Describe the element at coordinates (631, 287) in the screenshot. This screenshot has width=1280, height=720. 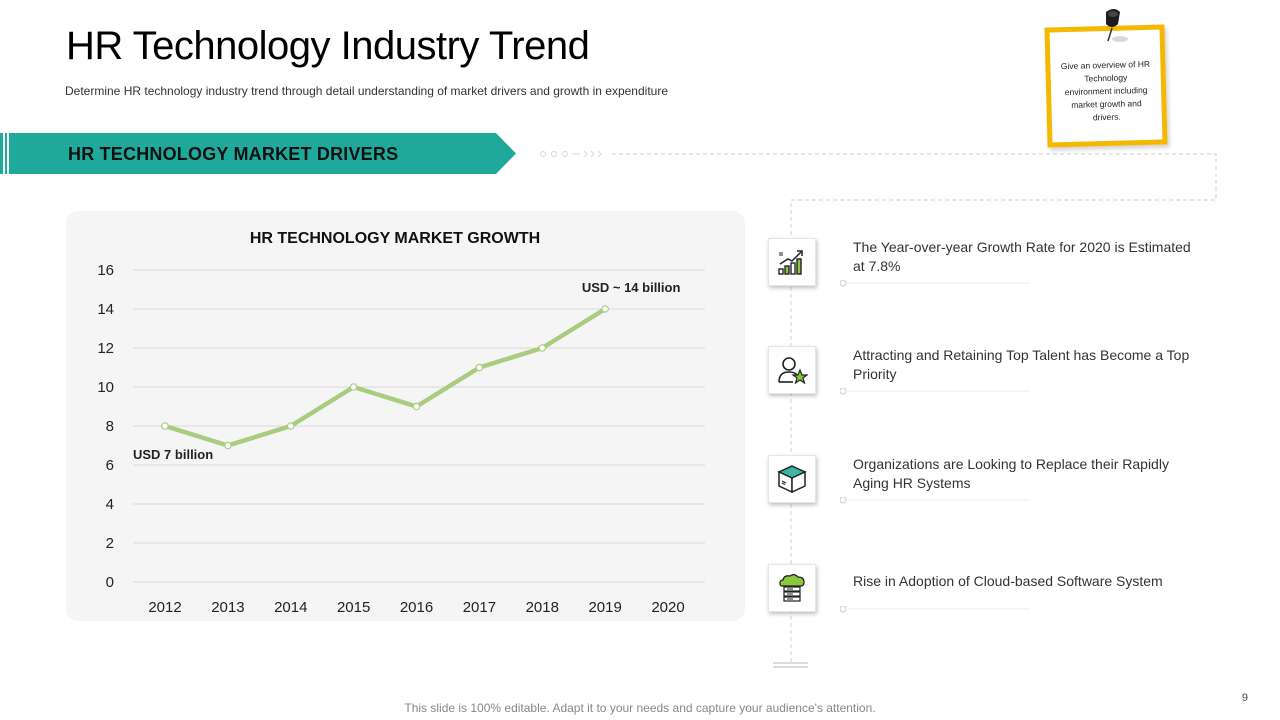
I see `data-annotation: USD ~ 14 billion` at that location.